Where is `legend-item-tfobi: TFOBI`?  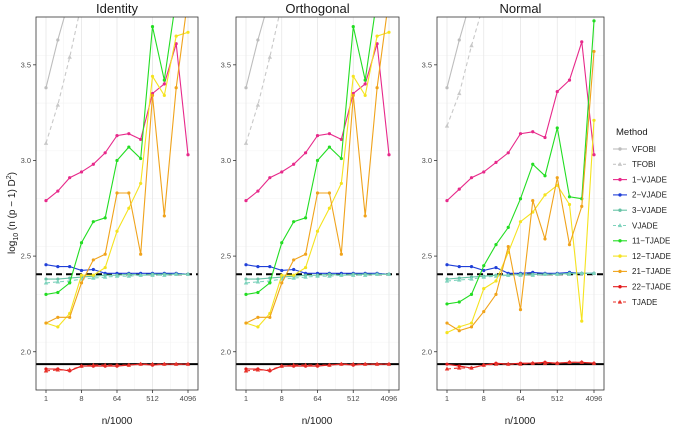 legend-item-tfobi: TFOBI is located at coordinates (634, 164).